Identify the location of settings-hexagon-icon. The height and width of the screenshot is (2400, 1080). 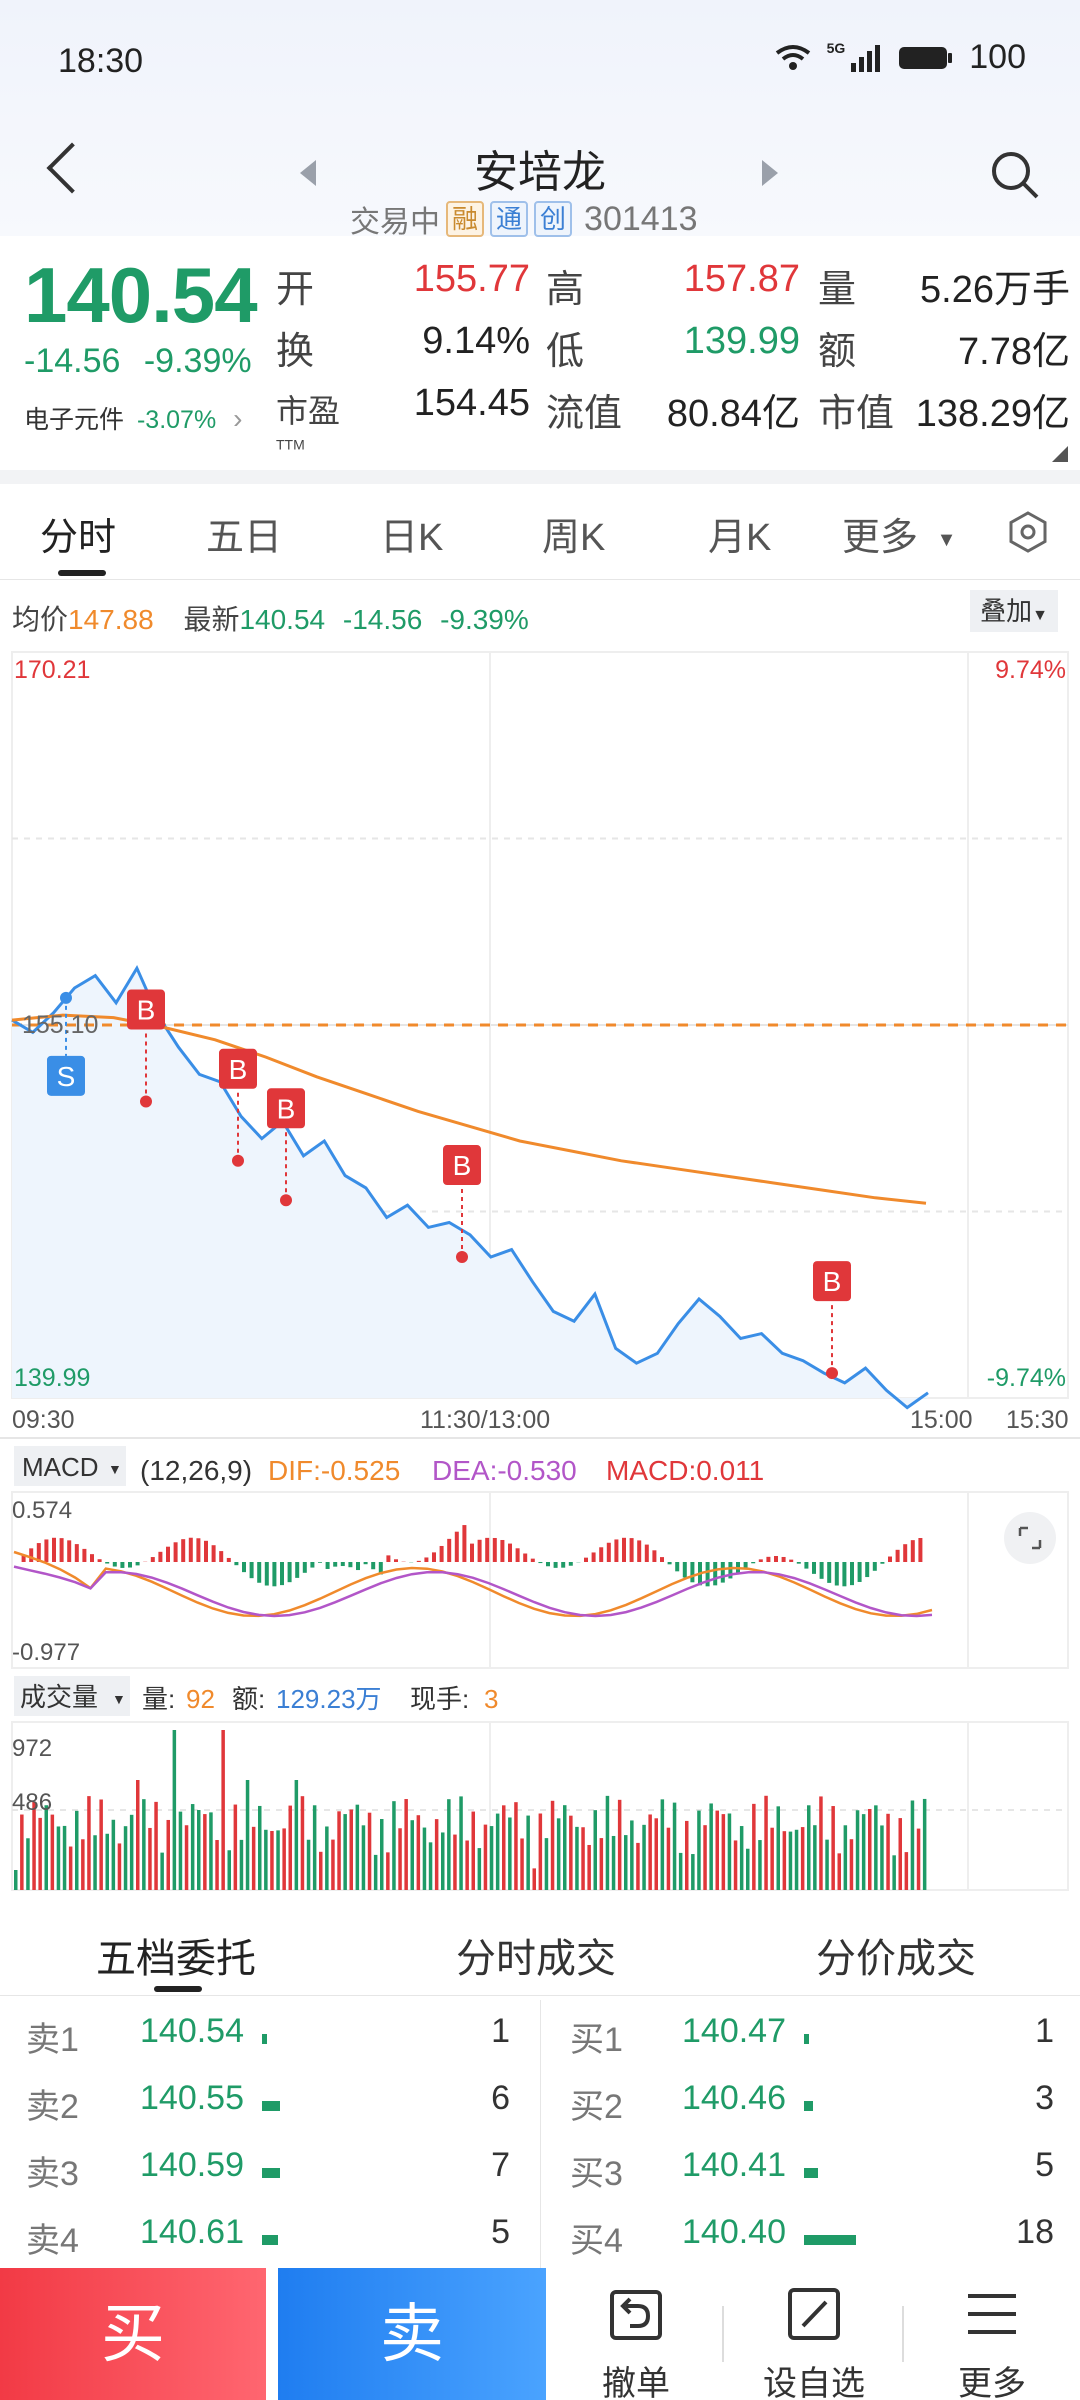
(1028, 532).